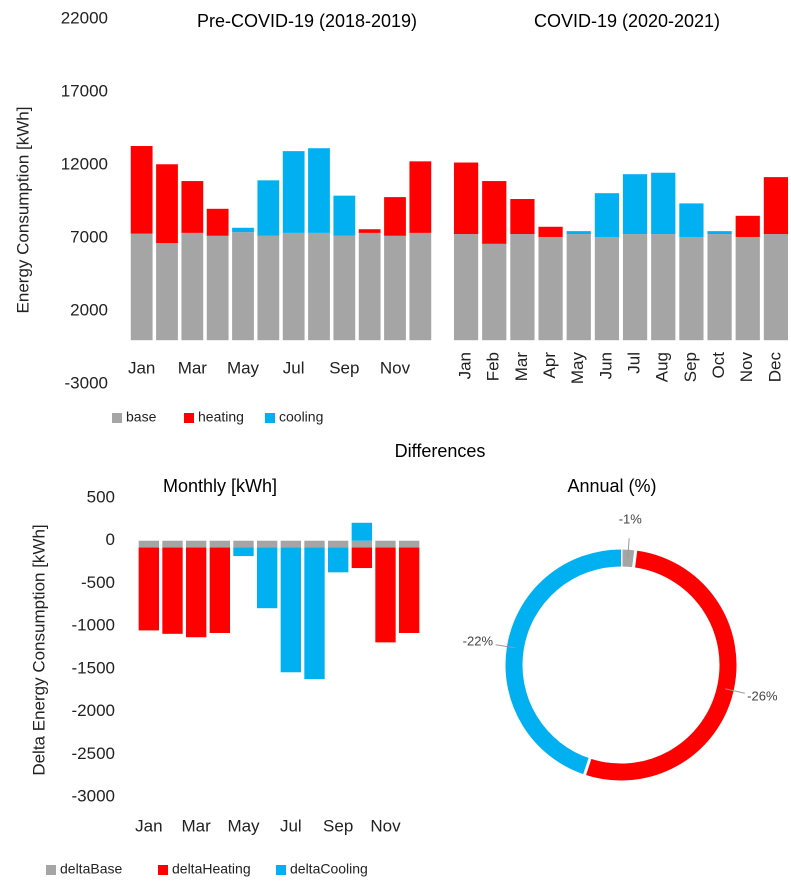 Image resolution: width=791 pixels, height=881 pixels. I want to click on y-tick-label: -500, so click(98, 582).